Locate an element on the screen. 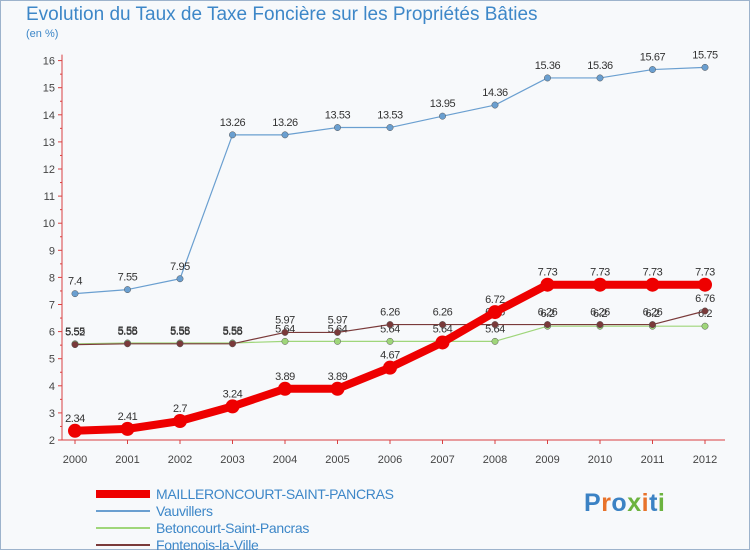  legend-item: MAILLERONCOURT-SAINT-PANCRAS is located at coordinates (245, 493).